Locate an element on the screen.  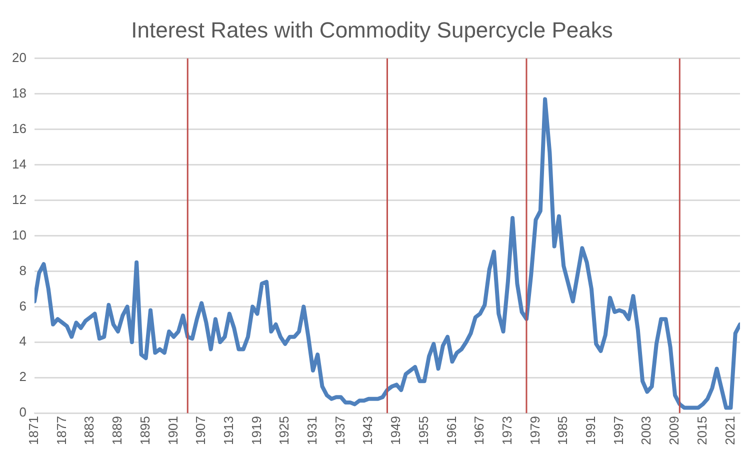
x-tick-label: 1907 is located at coordinates (200, 430).